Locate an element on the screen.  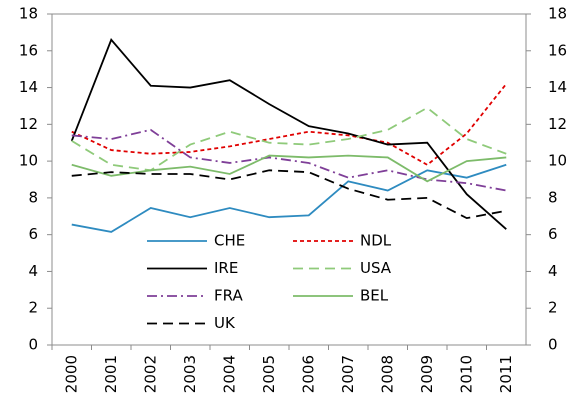
y-tick-label: 8 is located at coordinates (33, 197).